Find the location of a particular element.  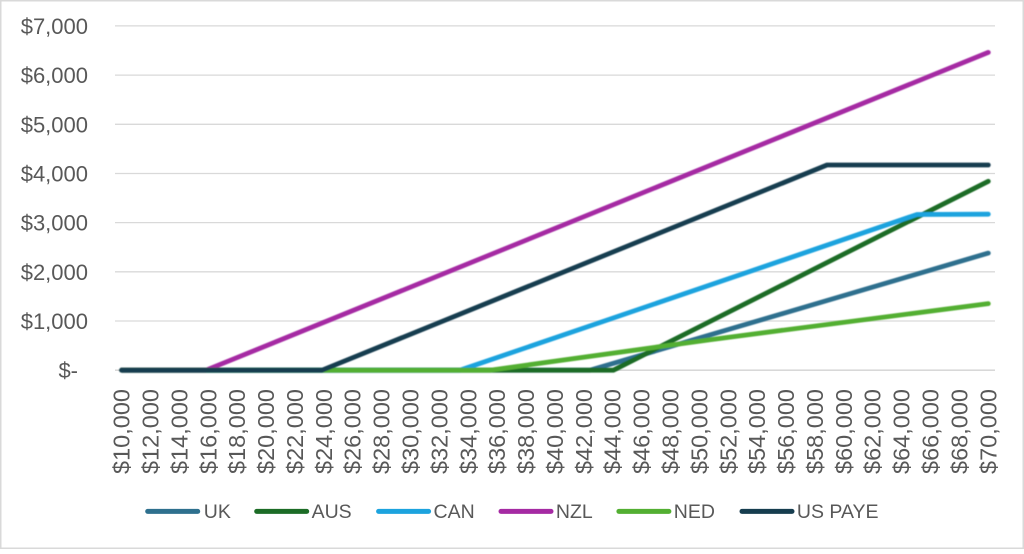

svg-text: $24,000 is located at coordinates (324, 431).